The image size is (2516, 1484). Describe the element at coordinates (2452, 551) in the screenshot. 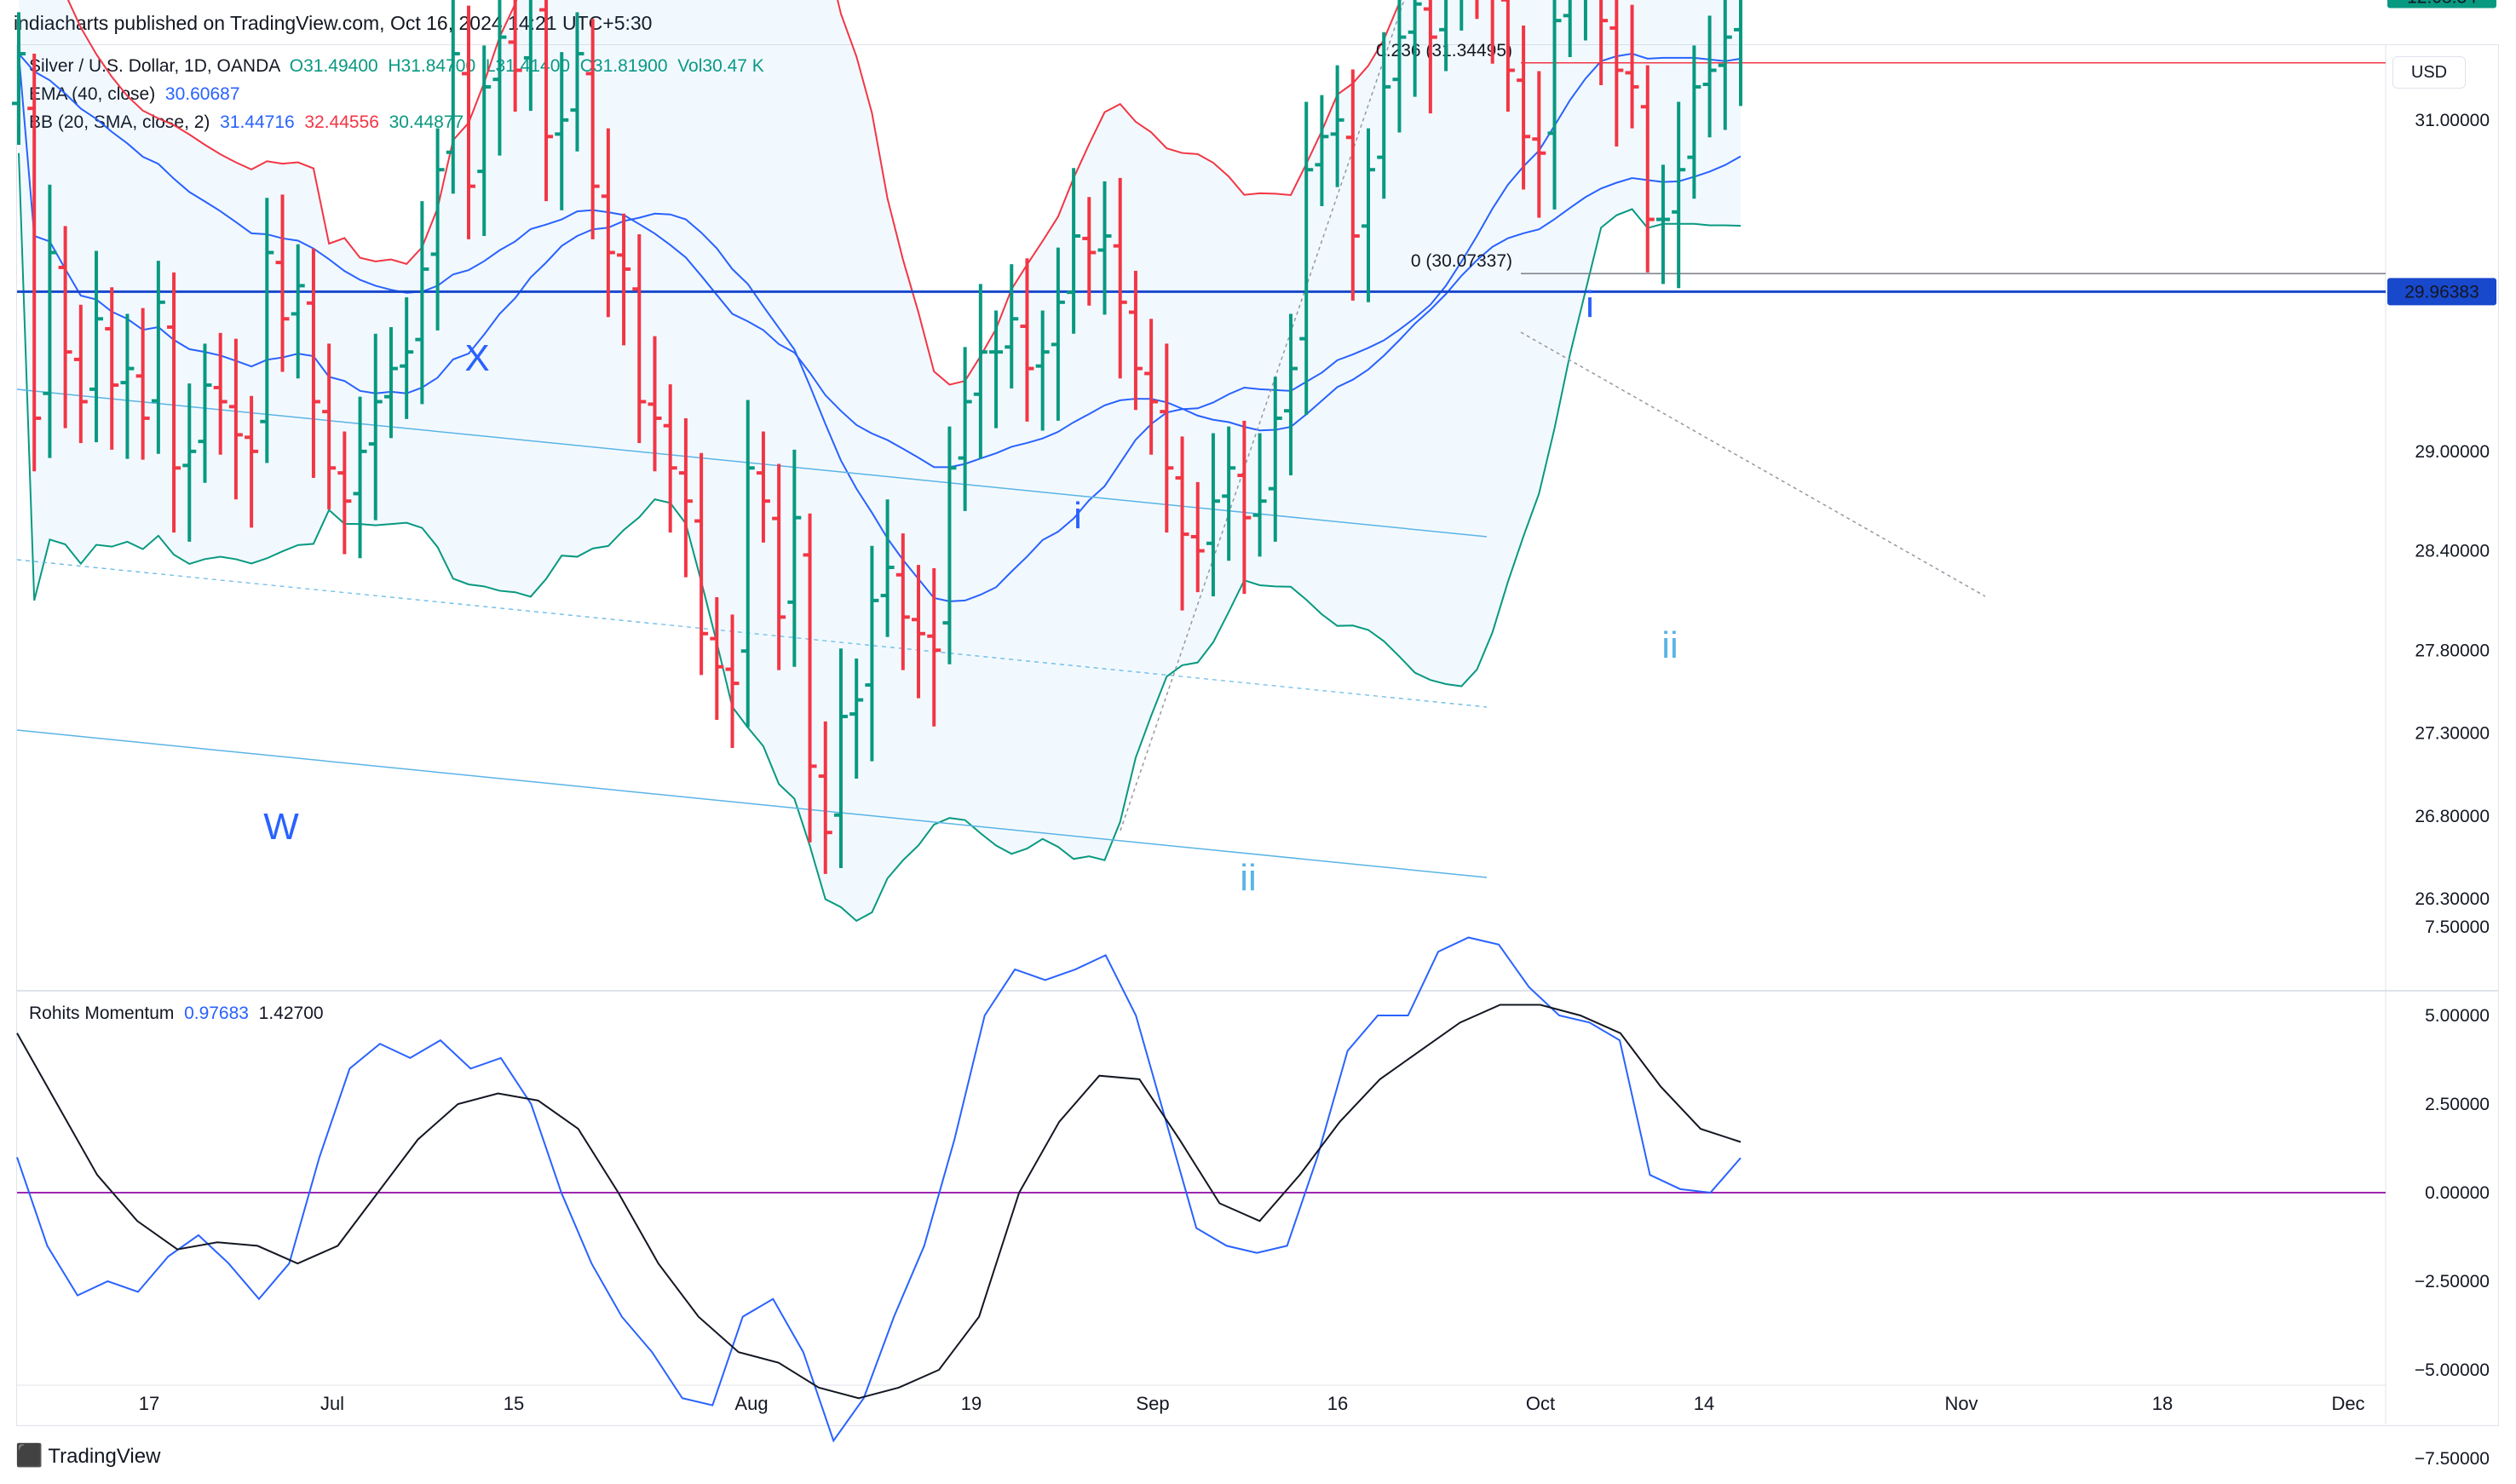

I see `price-axis-tick: 28.40000` at that location.